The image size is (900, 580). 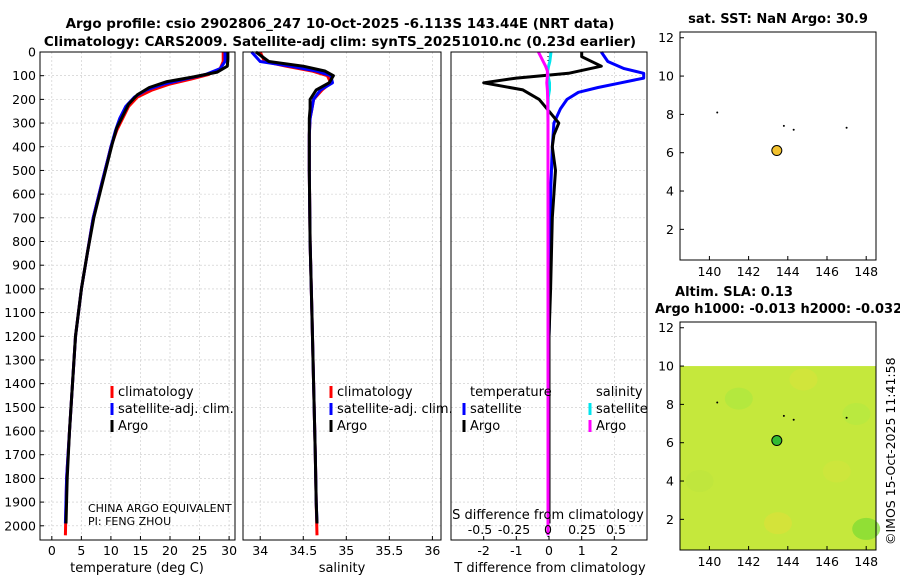 What do you see at coordinates (611, 426) in the screenshot?
I see `legend-label-sal-argo: Argo` at bounding box center [611, 426].